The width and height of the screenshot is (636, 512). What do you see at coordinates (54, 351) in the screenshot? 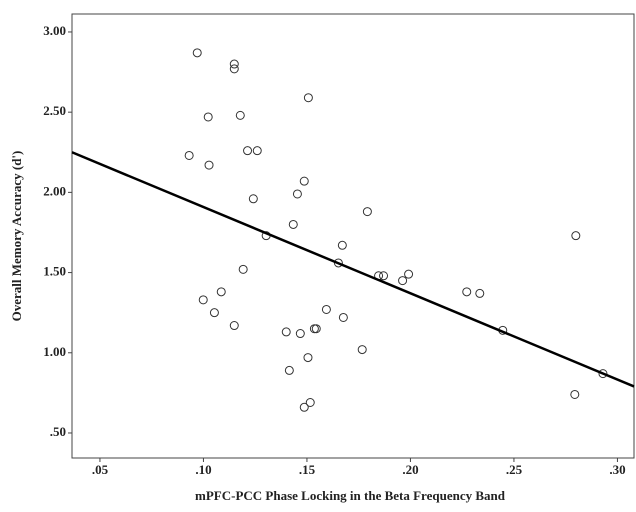
I see `y-tick-label: 1.00` at bounding box center [54, 351].